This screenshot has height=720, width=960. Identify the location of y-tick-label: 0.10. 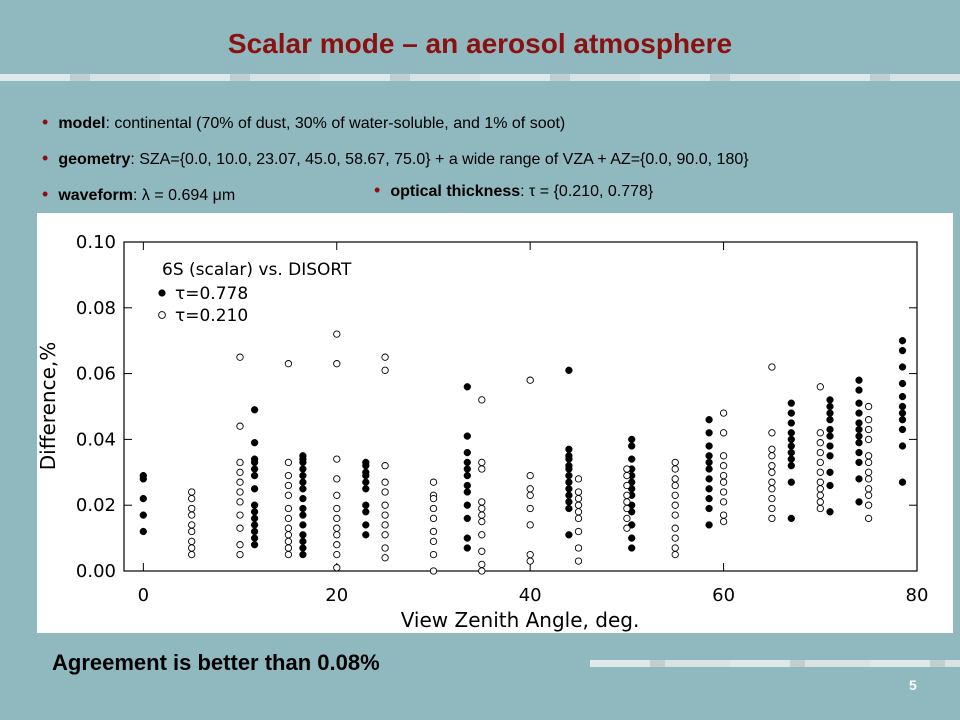
(96, 242).